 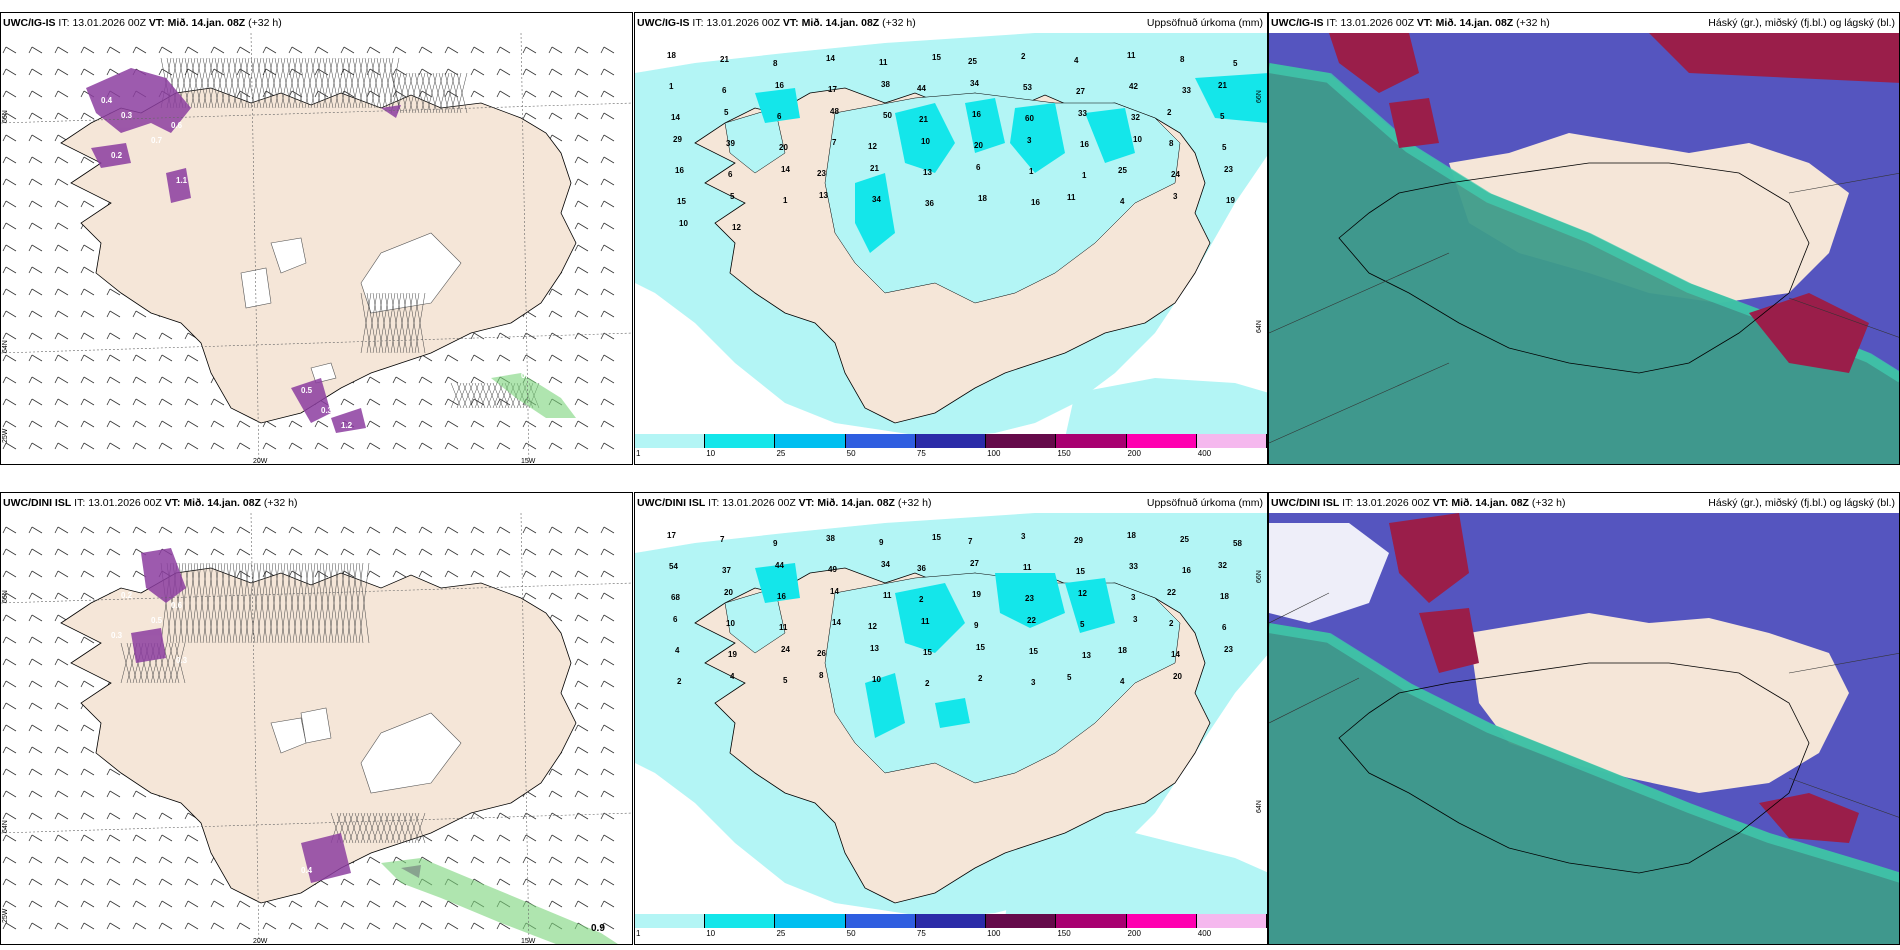 What do you see at coordinates (740, 441) in the screenshot?
I see `colorbar-cell` at bounding box center [740, 441].